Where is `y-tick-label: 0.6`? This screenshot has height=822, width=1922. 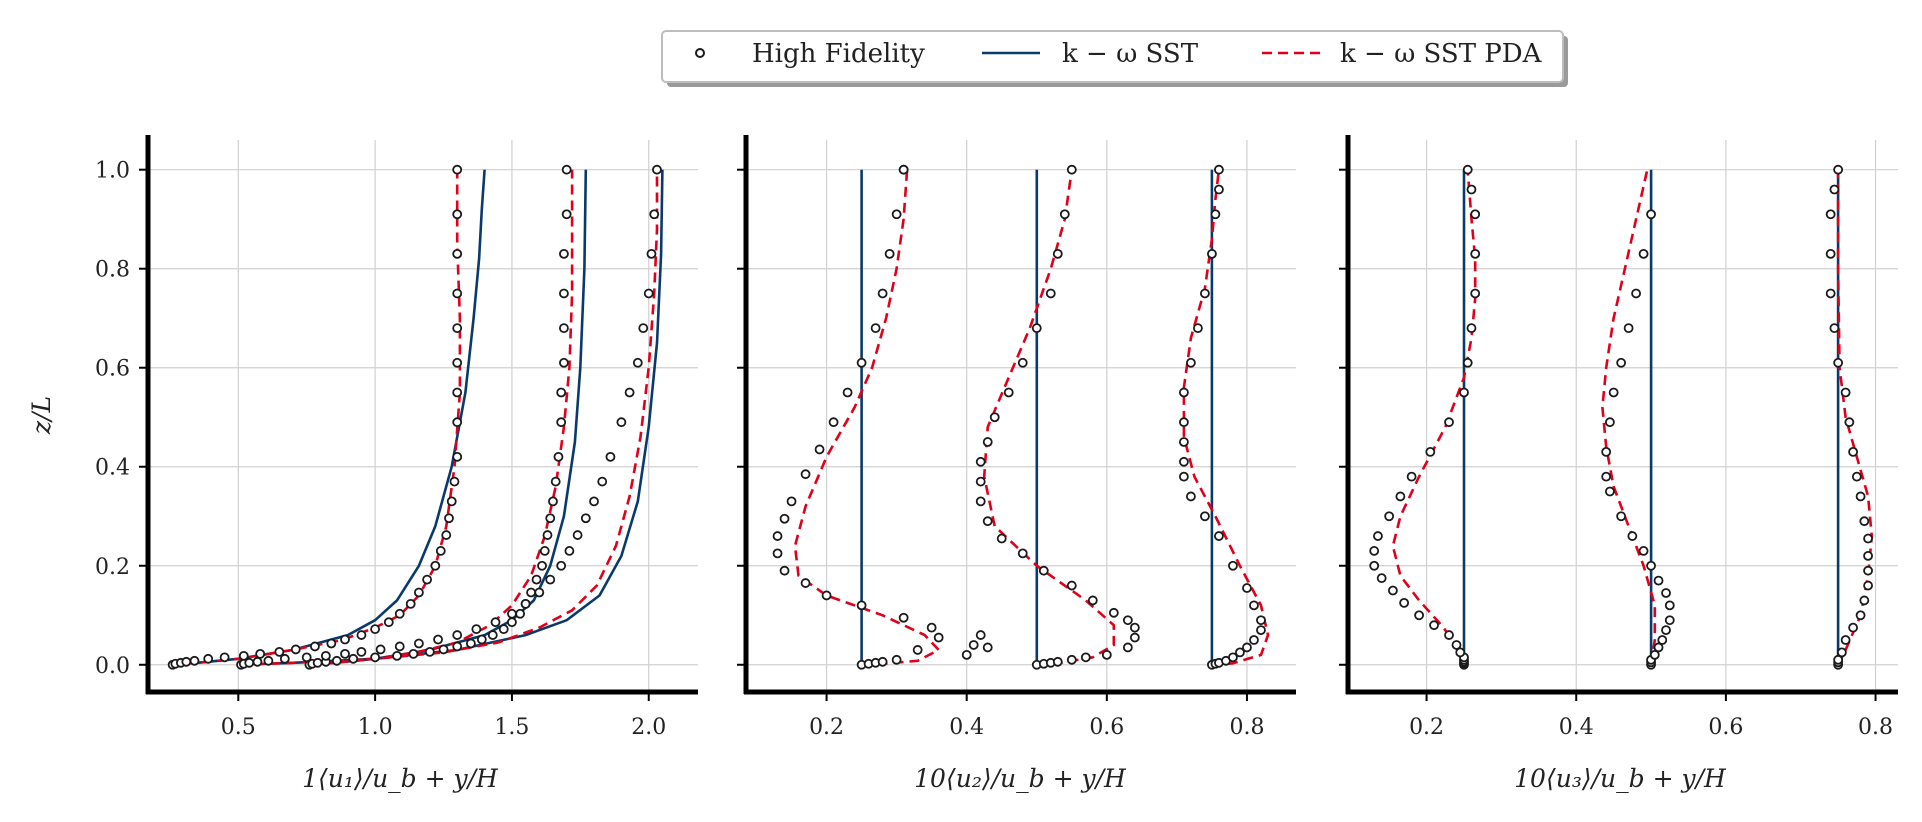 y-tick-label: 0.6 is located at coordinates (112, 369).